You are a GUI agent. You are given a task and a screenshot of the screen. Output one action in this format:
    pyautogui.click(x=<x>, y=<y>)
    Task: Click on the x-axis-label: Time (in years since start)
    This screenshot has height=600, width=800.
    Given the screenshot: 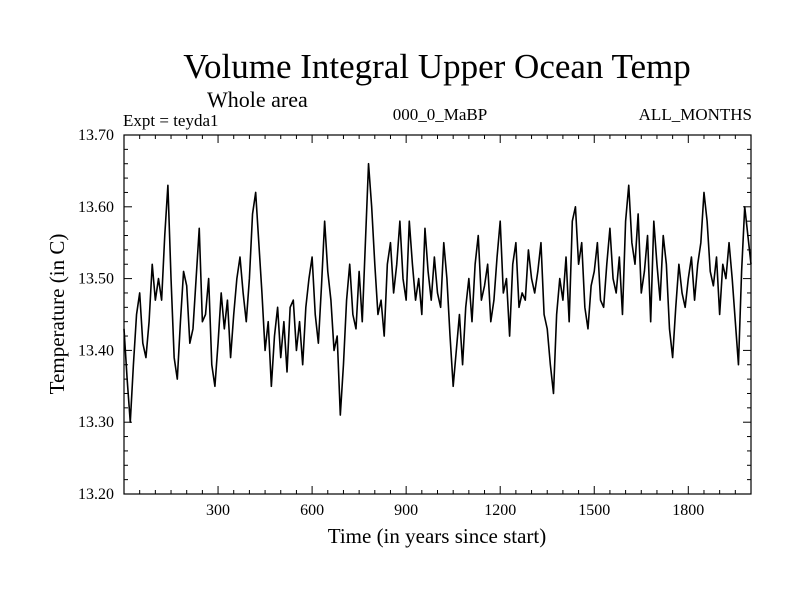 What is the action you would take?
    pyautogui.click(x=437, y=536)
    